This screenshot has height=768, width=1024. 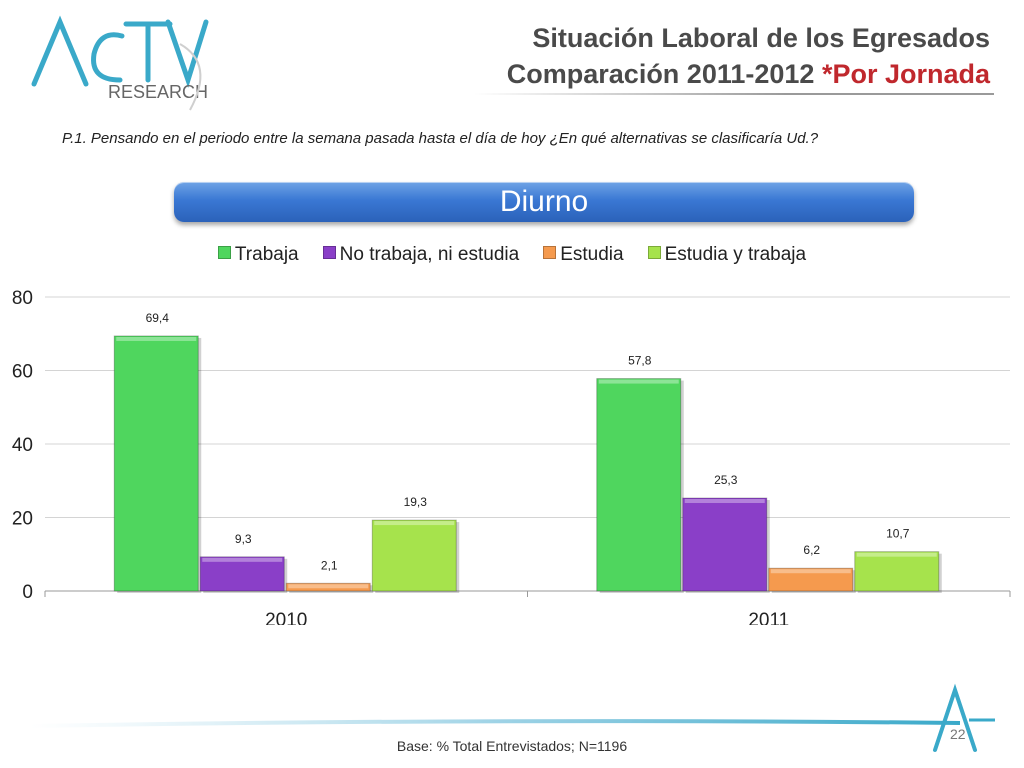 I want to click on legend-label: No trabaja, ni estudia, so click(x=429, y=254).